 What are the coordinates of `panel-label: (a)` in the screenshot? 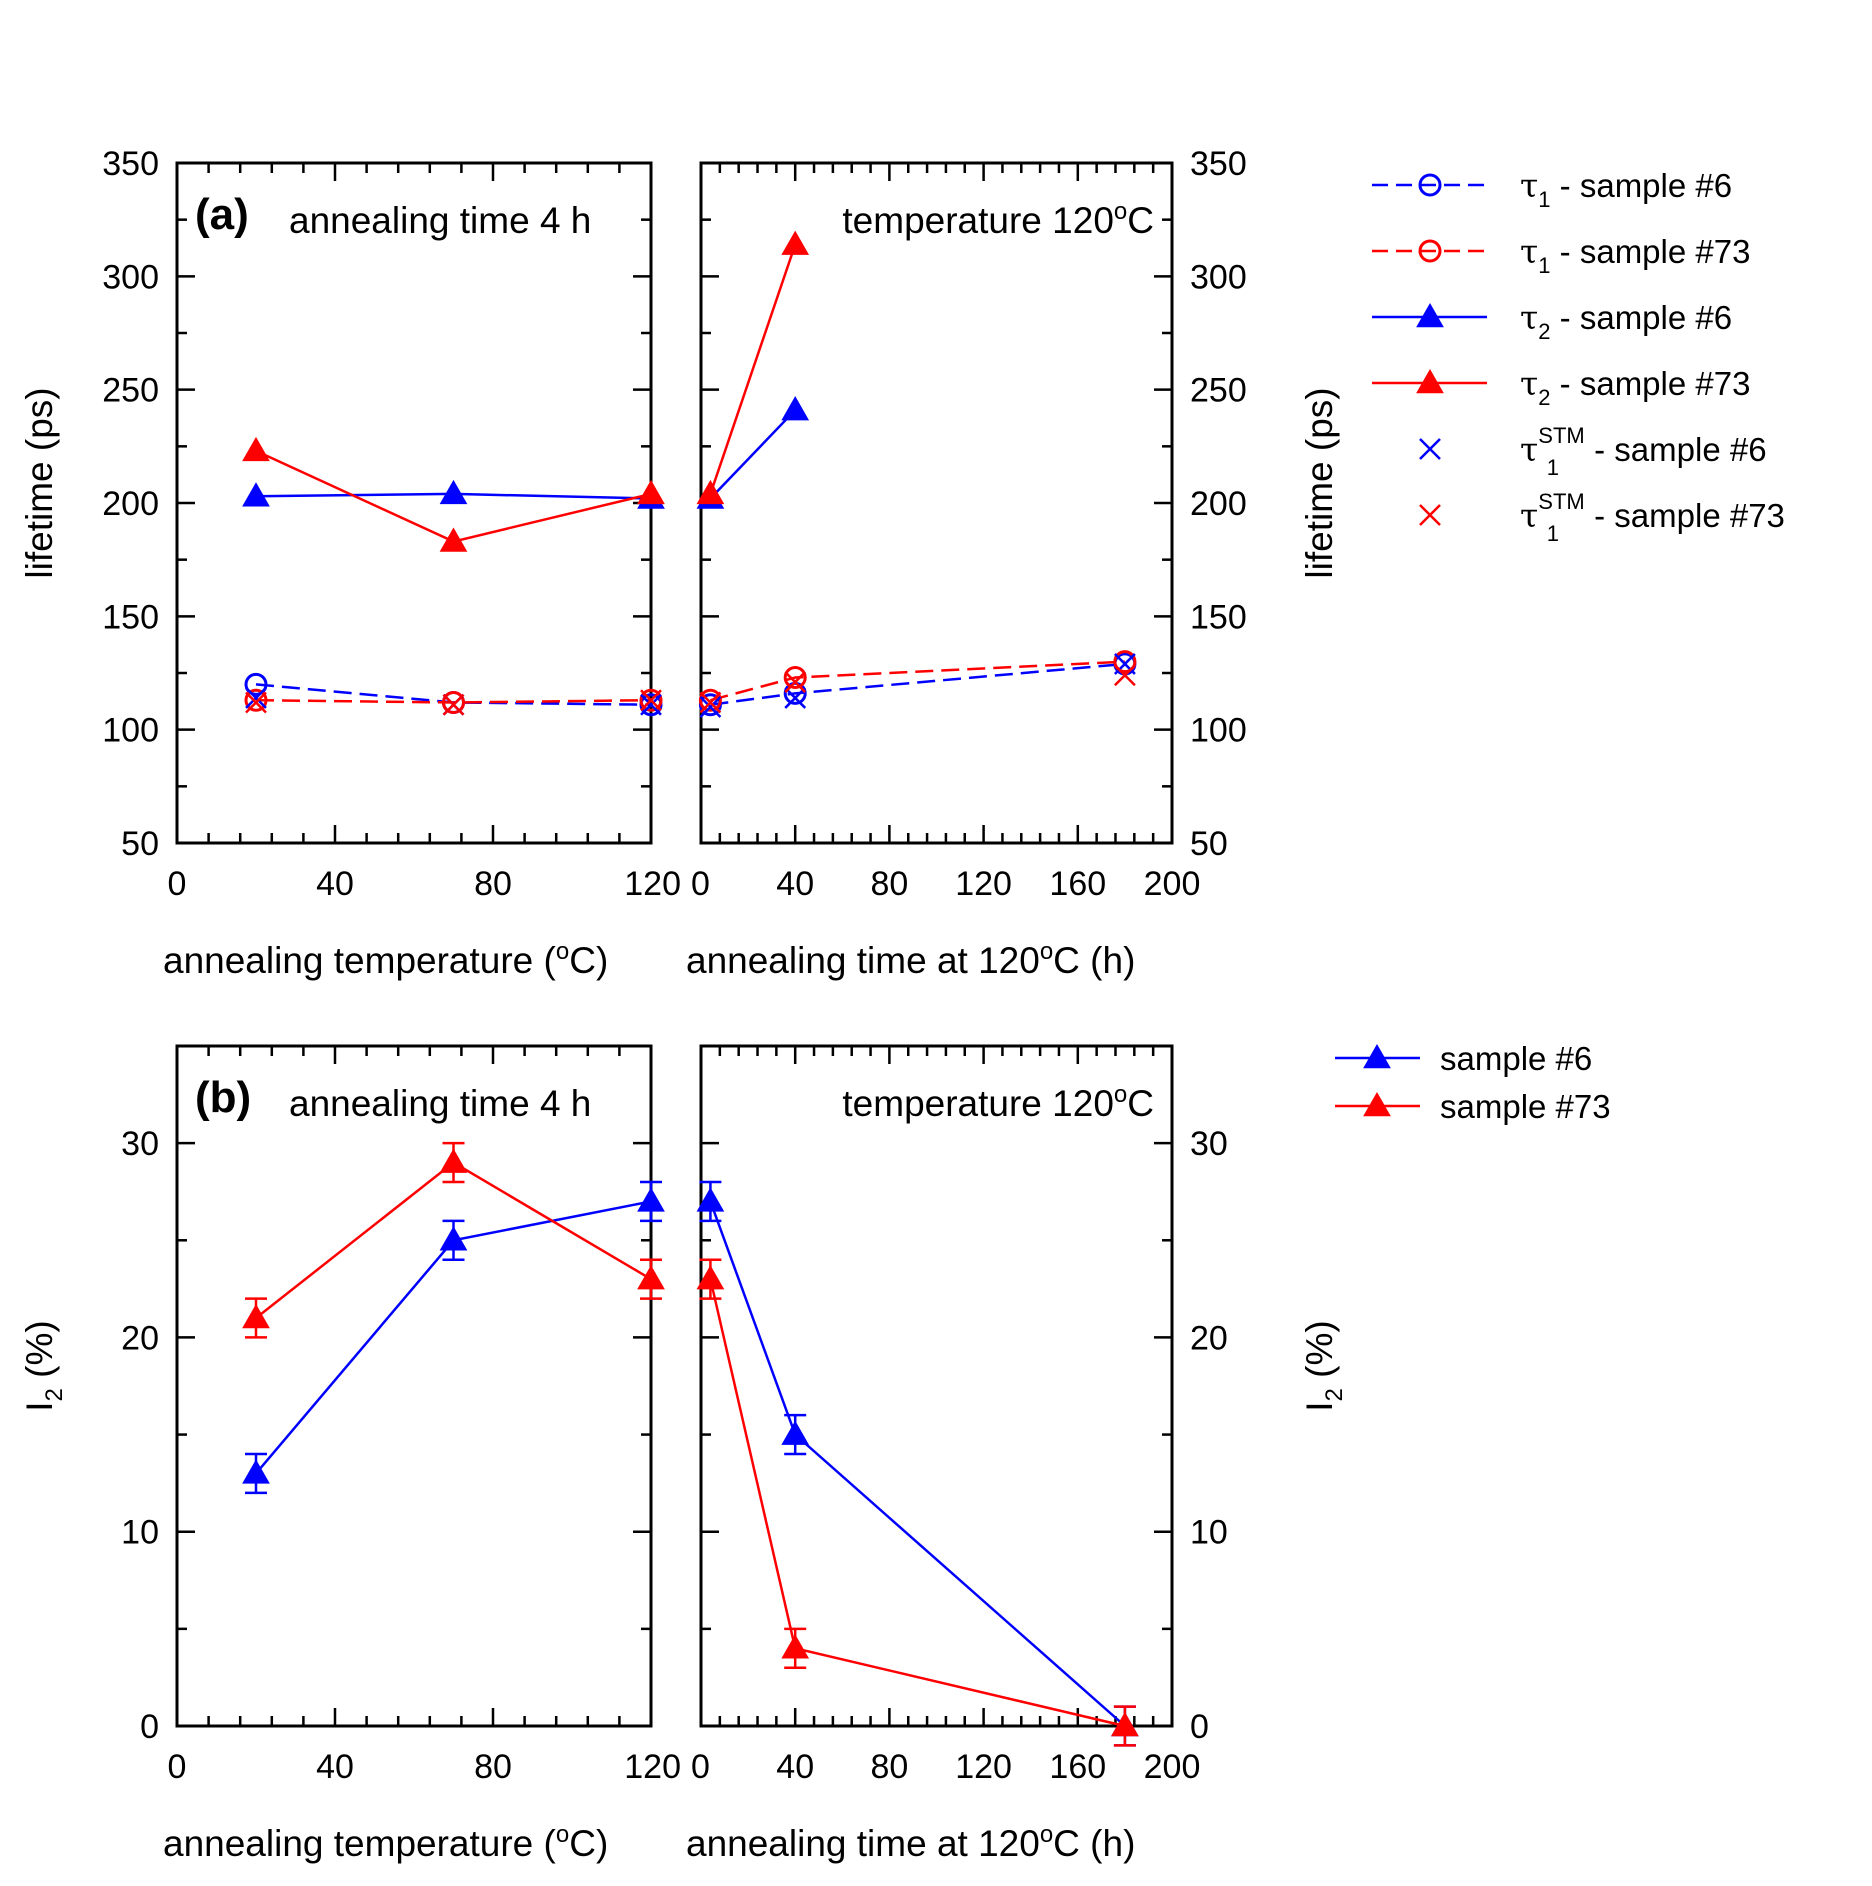 It's located at (222, 214).